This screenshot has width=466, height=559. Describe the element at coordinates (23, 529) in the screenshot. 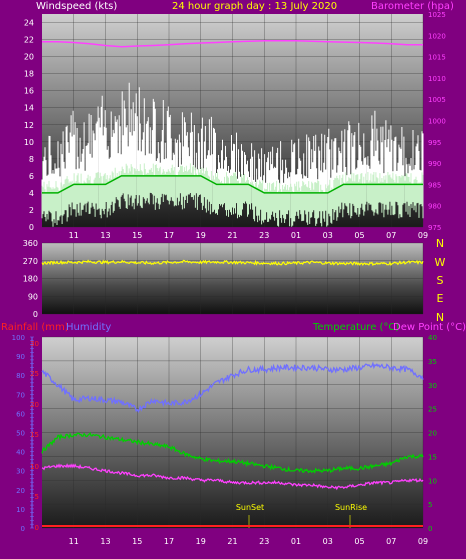

I see `humidity-tick-label: 0` at that location.